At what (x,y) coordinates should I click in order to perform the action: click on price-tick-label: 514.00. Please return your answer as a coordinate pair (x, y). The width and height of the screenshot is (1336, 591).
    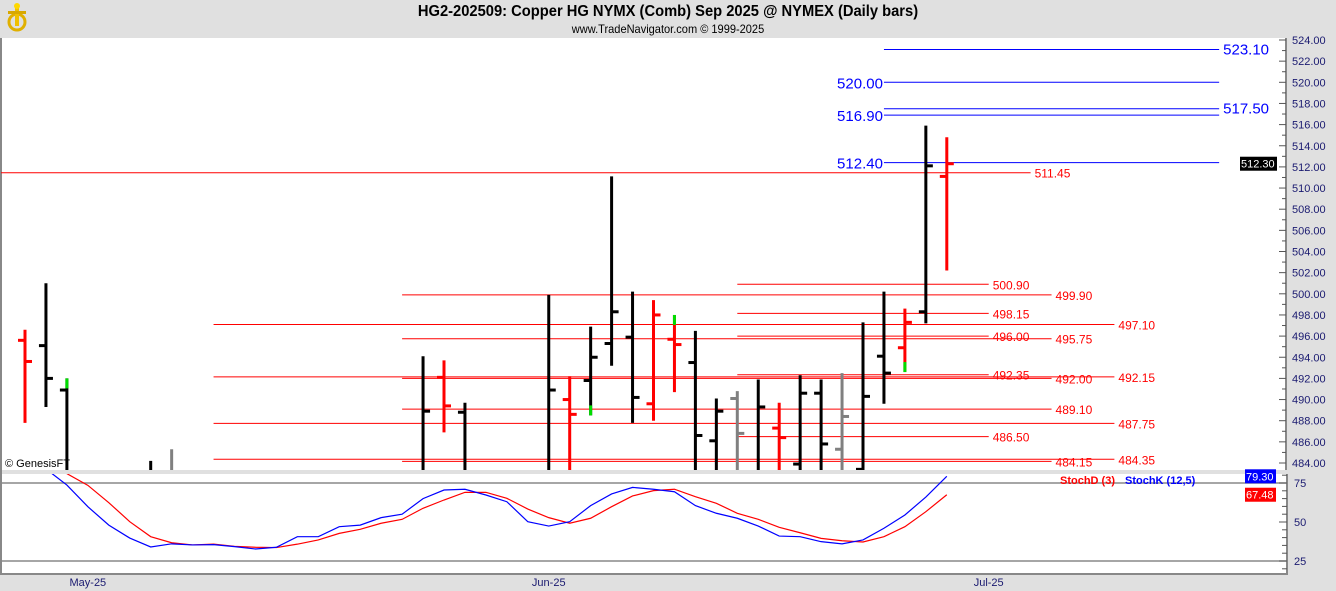
    Looking at the image, I should click on (1309, 147).